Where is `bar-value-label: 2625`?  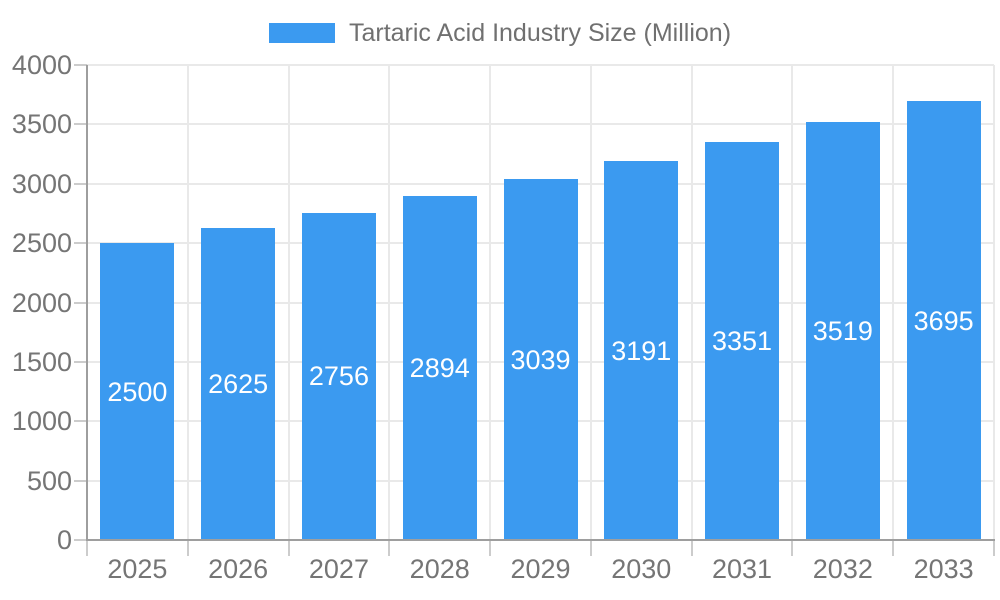 bar-value-label: 2625 is located at coordinates (238, 384).